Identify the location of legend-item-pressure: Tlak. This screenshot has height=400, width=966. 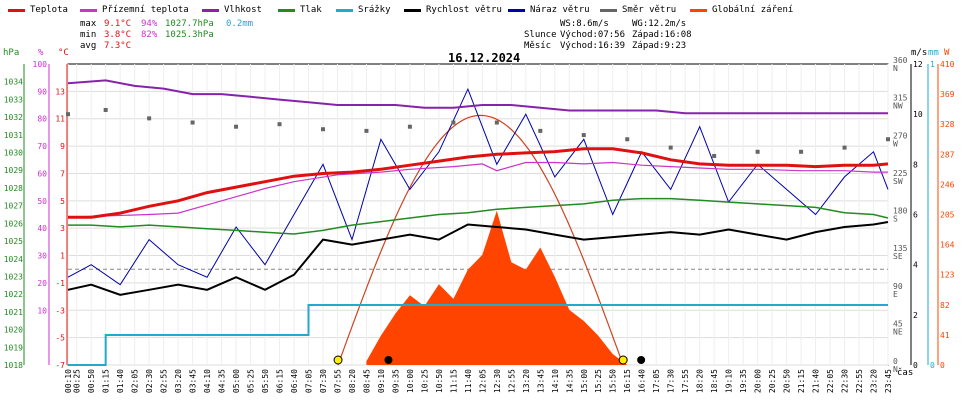
(300, 10).